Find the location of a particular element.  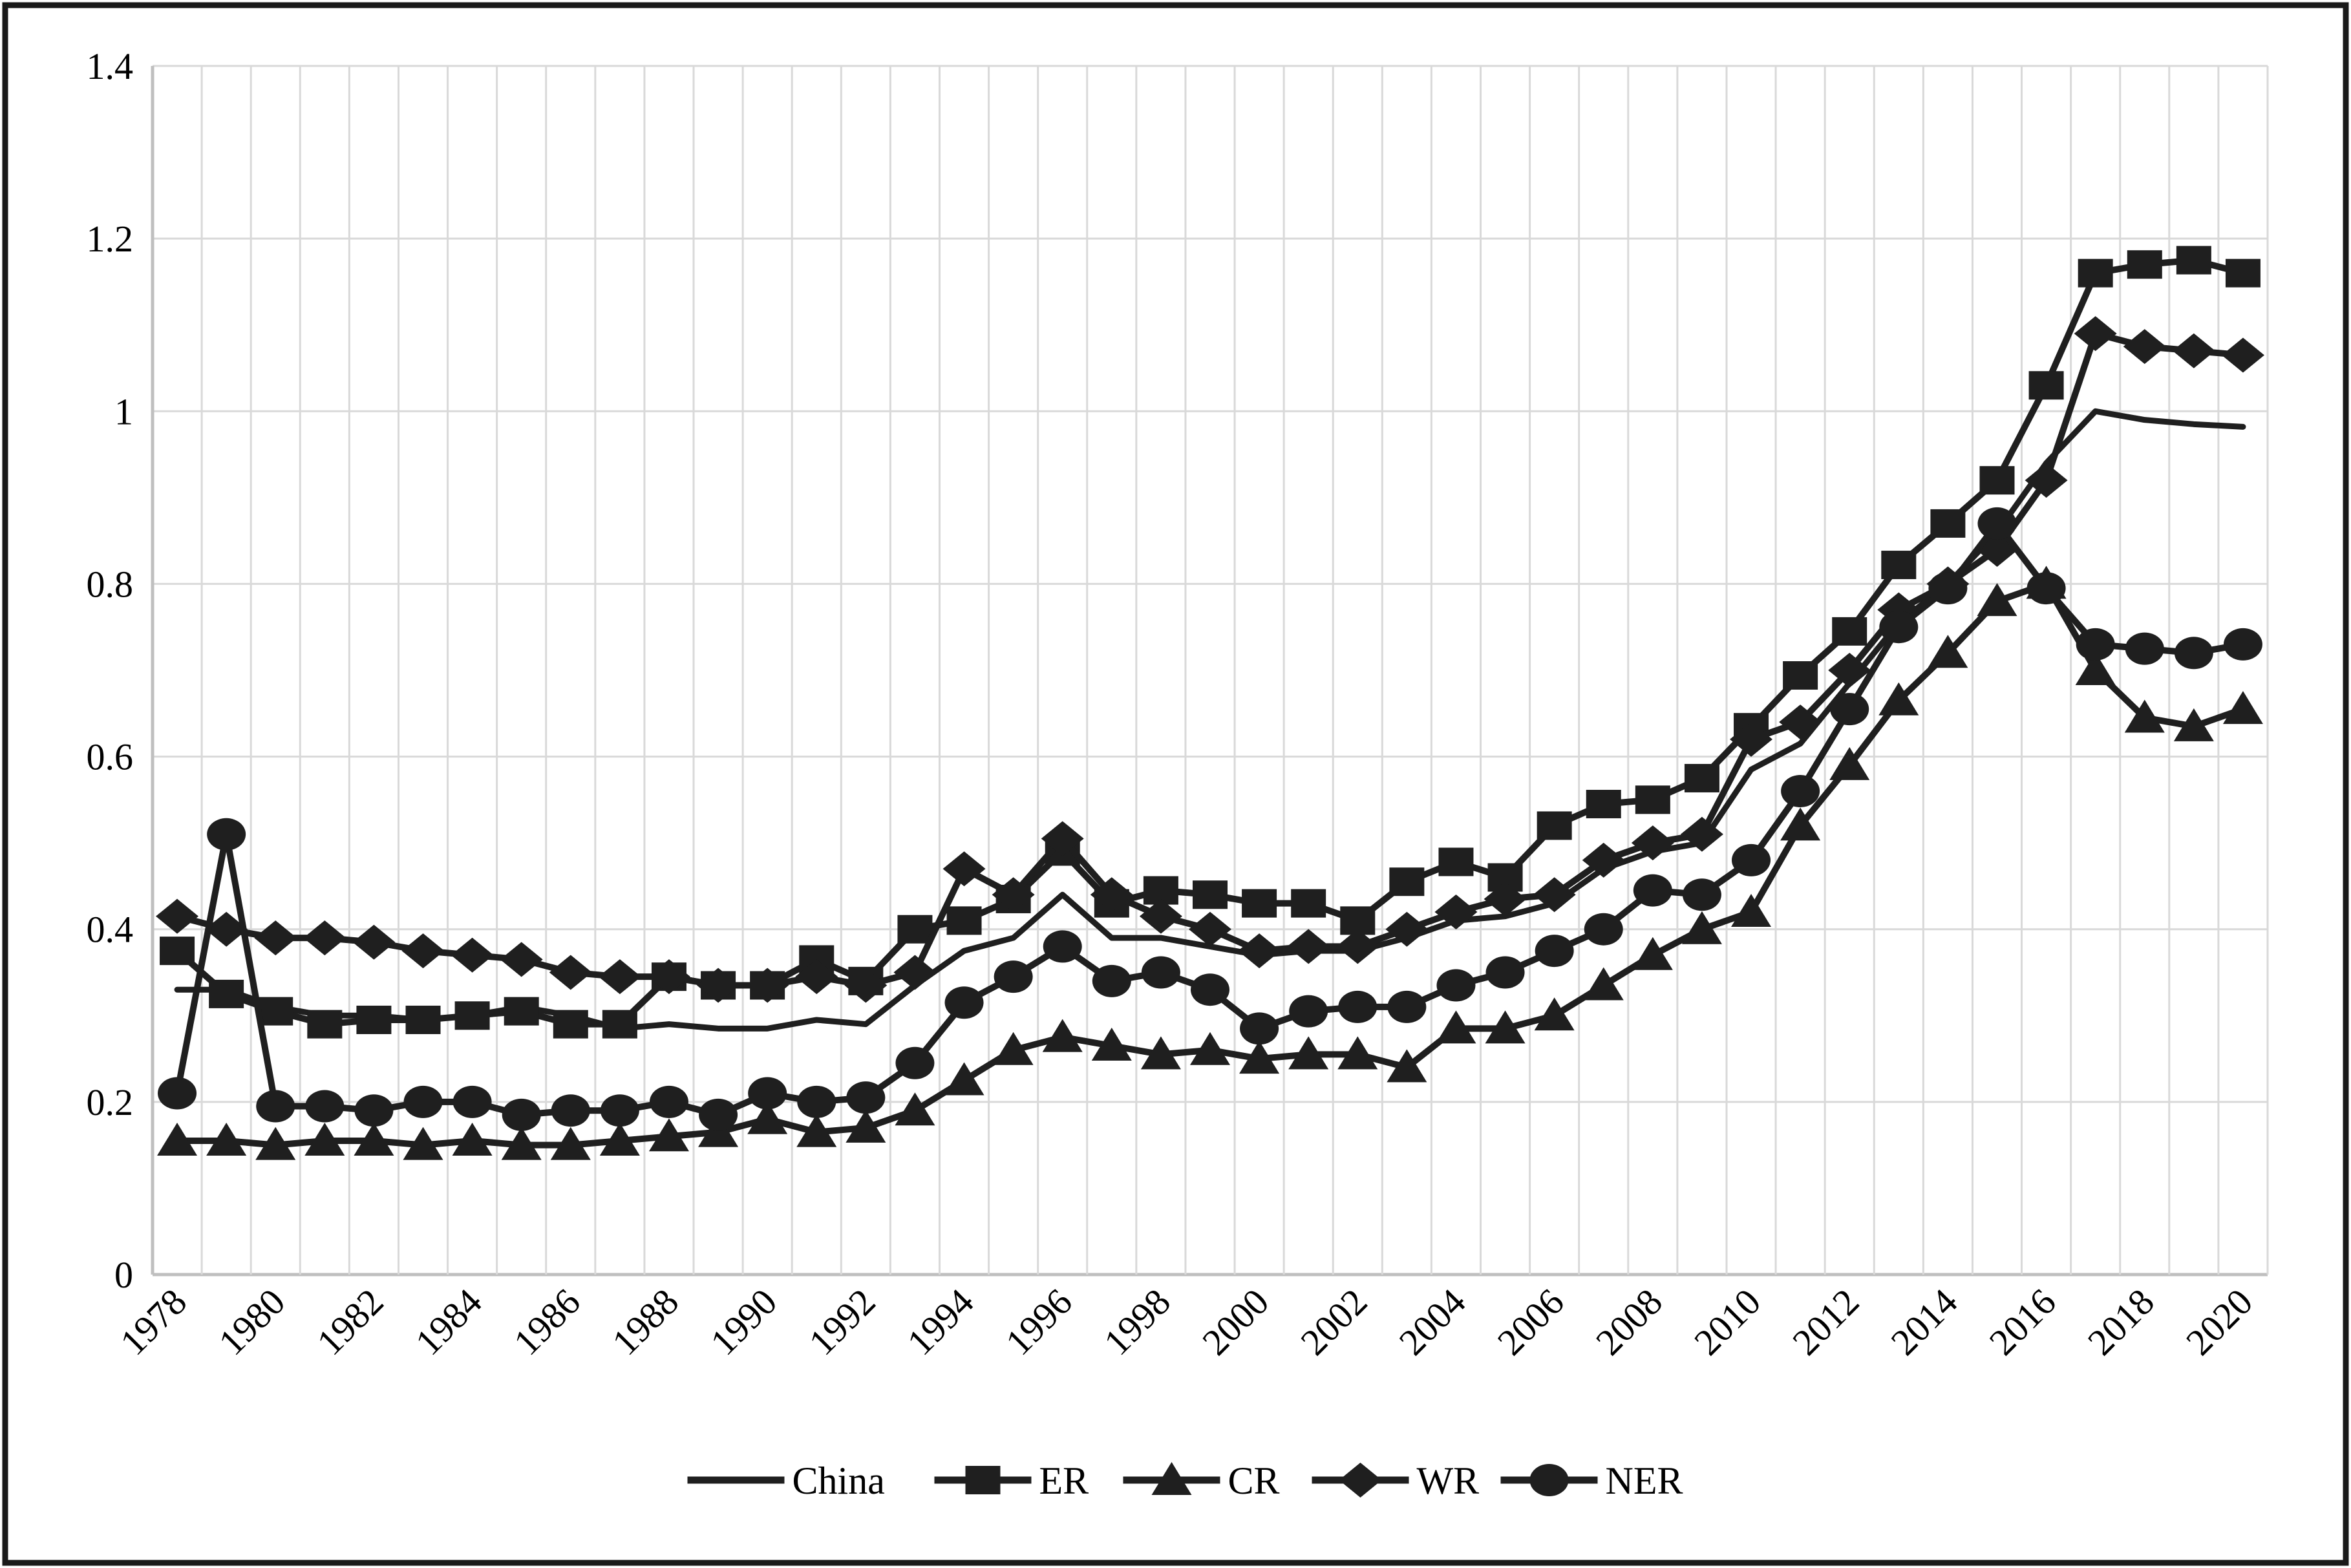

y-tick-label: 0.8 is located at coordinates (110, 584).